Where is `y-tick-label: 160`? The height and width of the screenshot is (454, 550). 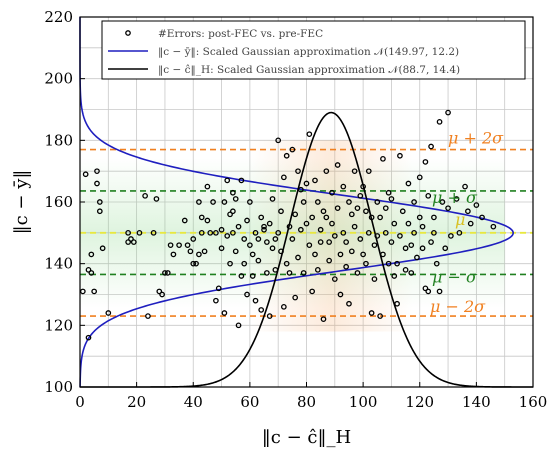
y-tick-label: 160 is located at coordinates (58, 202).